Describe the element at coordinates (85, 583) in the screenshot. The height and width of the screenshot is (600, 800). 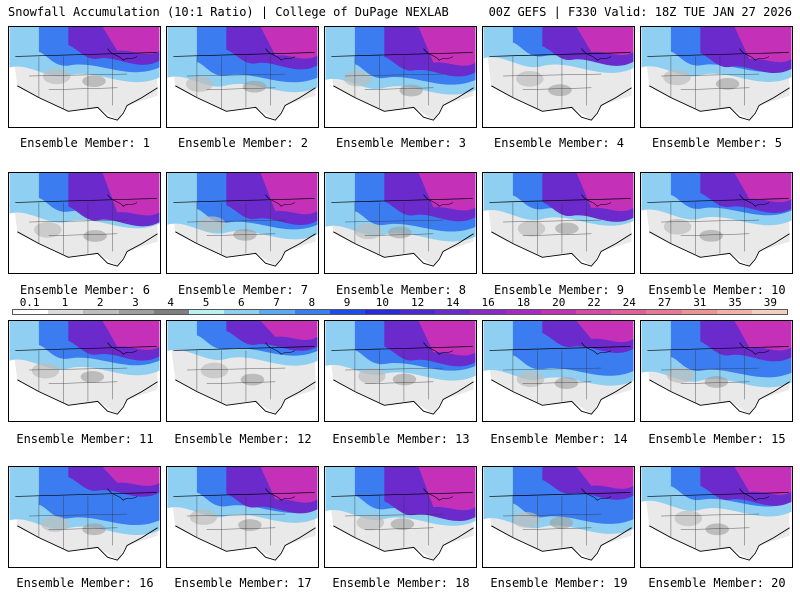
I see `ensemble-member-label: Ensemble Member: 16` at that location.